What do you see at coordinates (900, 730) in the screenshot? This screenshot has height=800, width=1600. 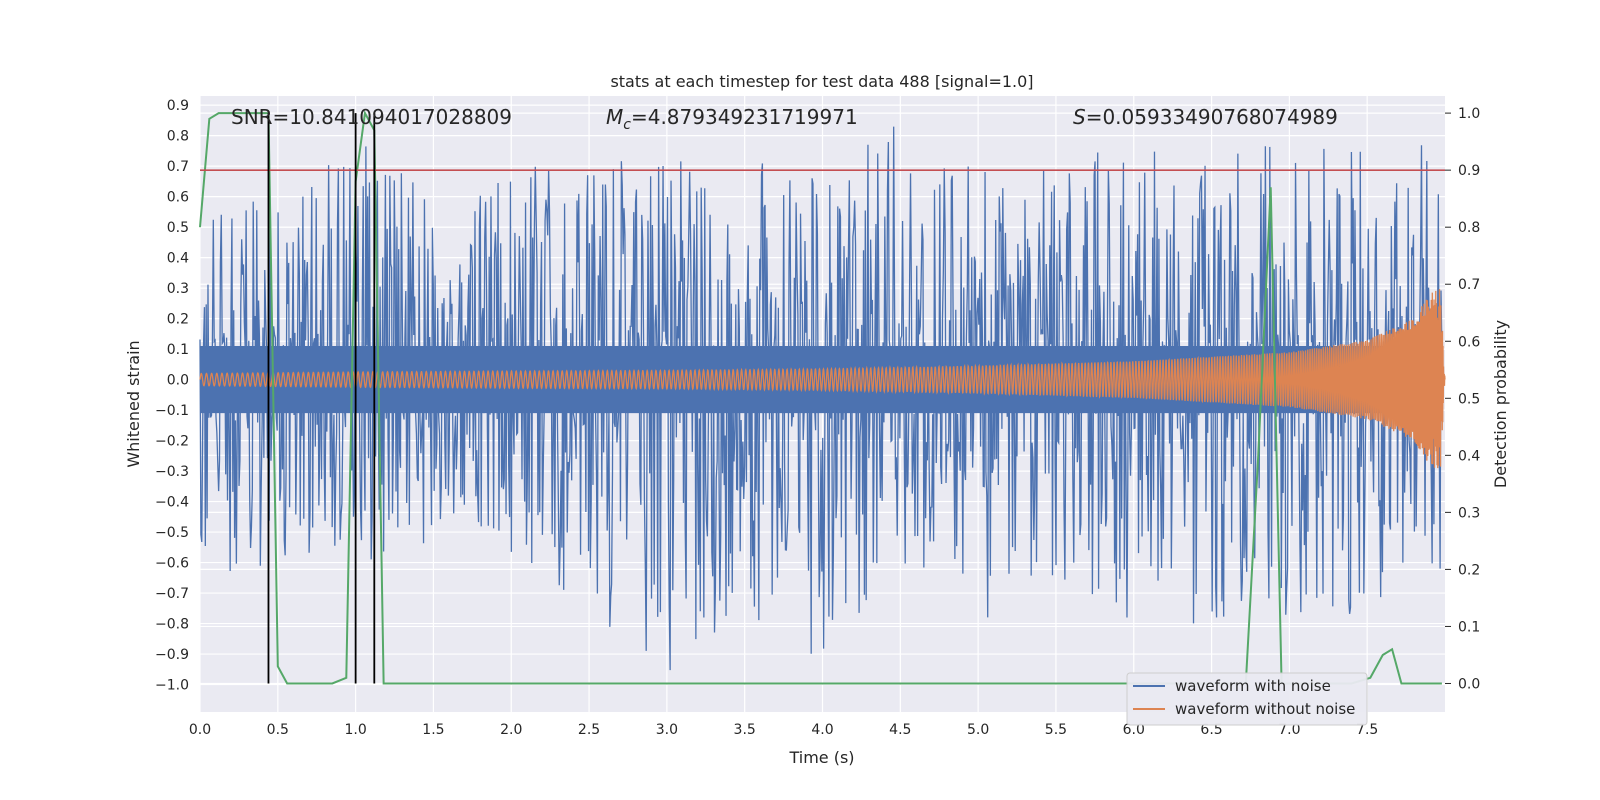 I see `x-tick-label: 4.5` at bounding box center [900, 730].